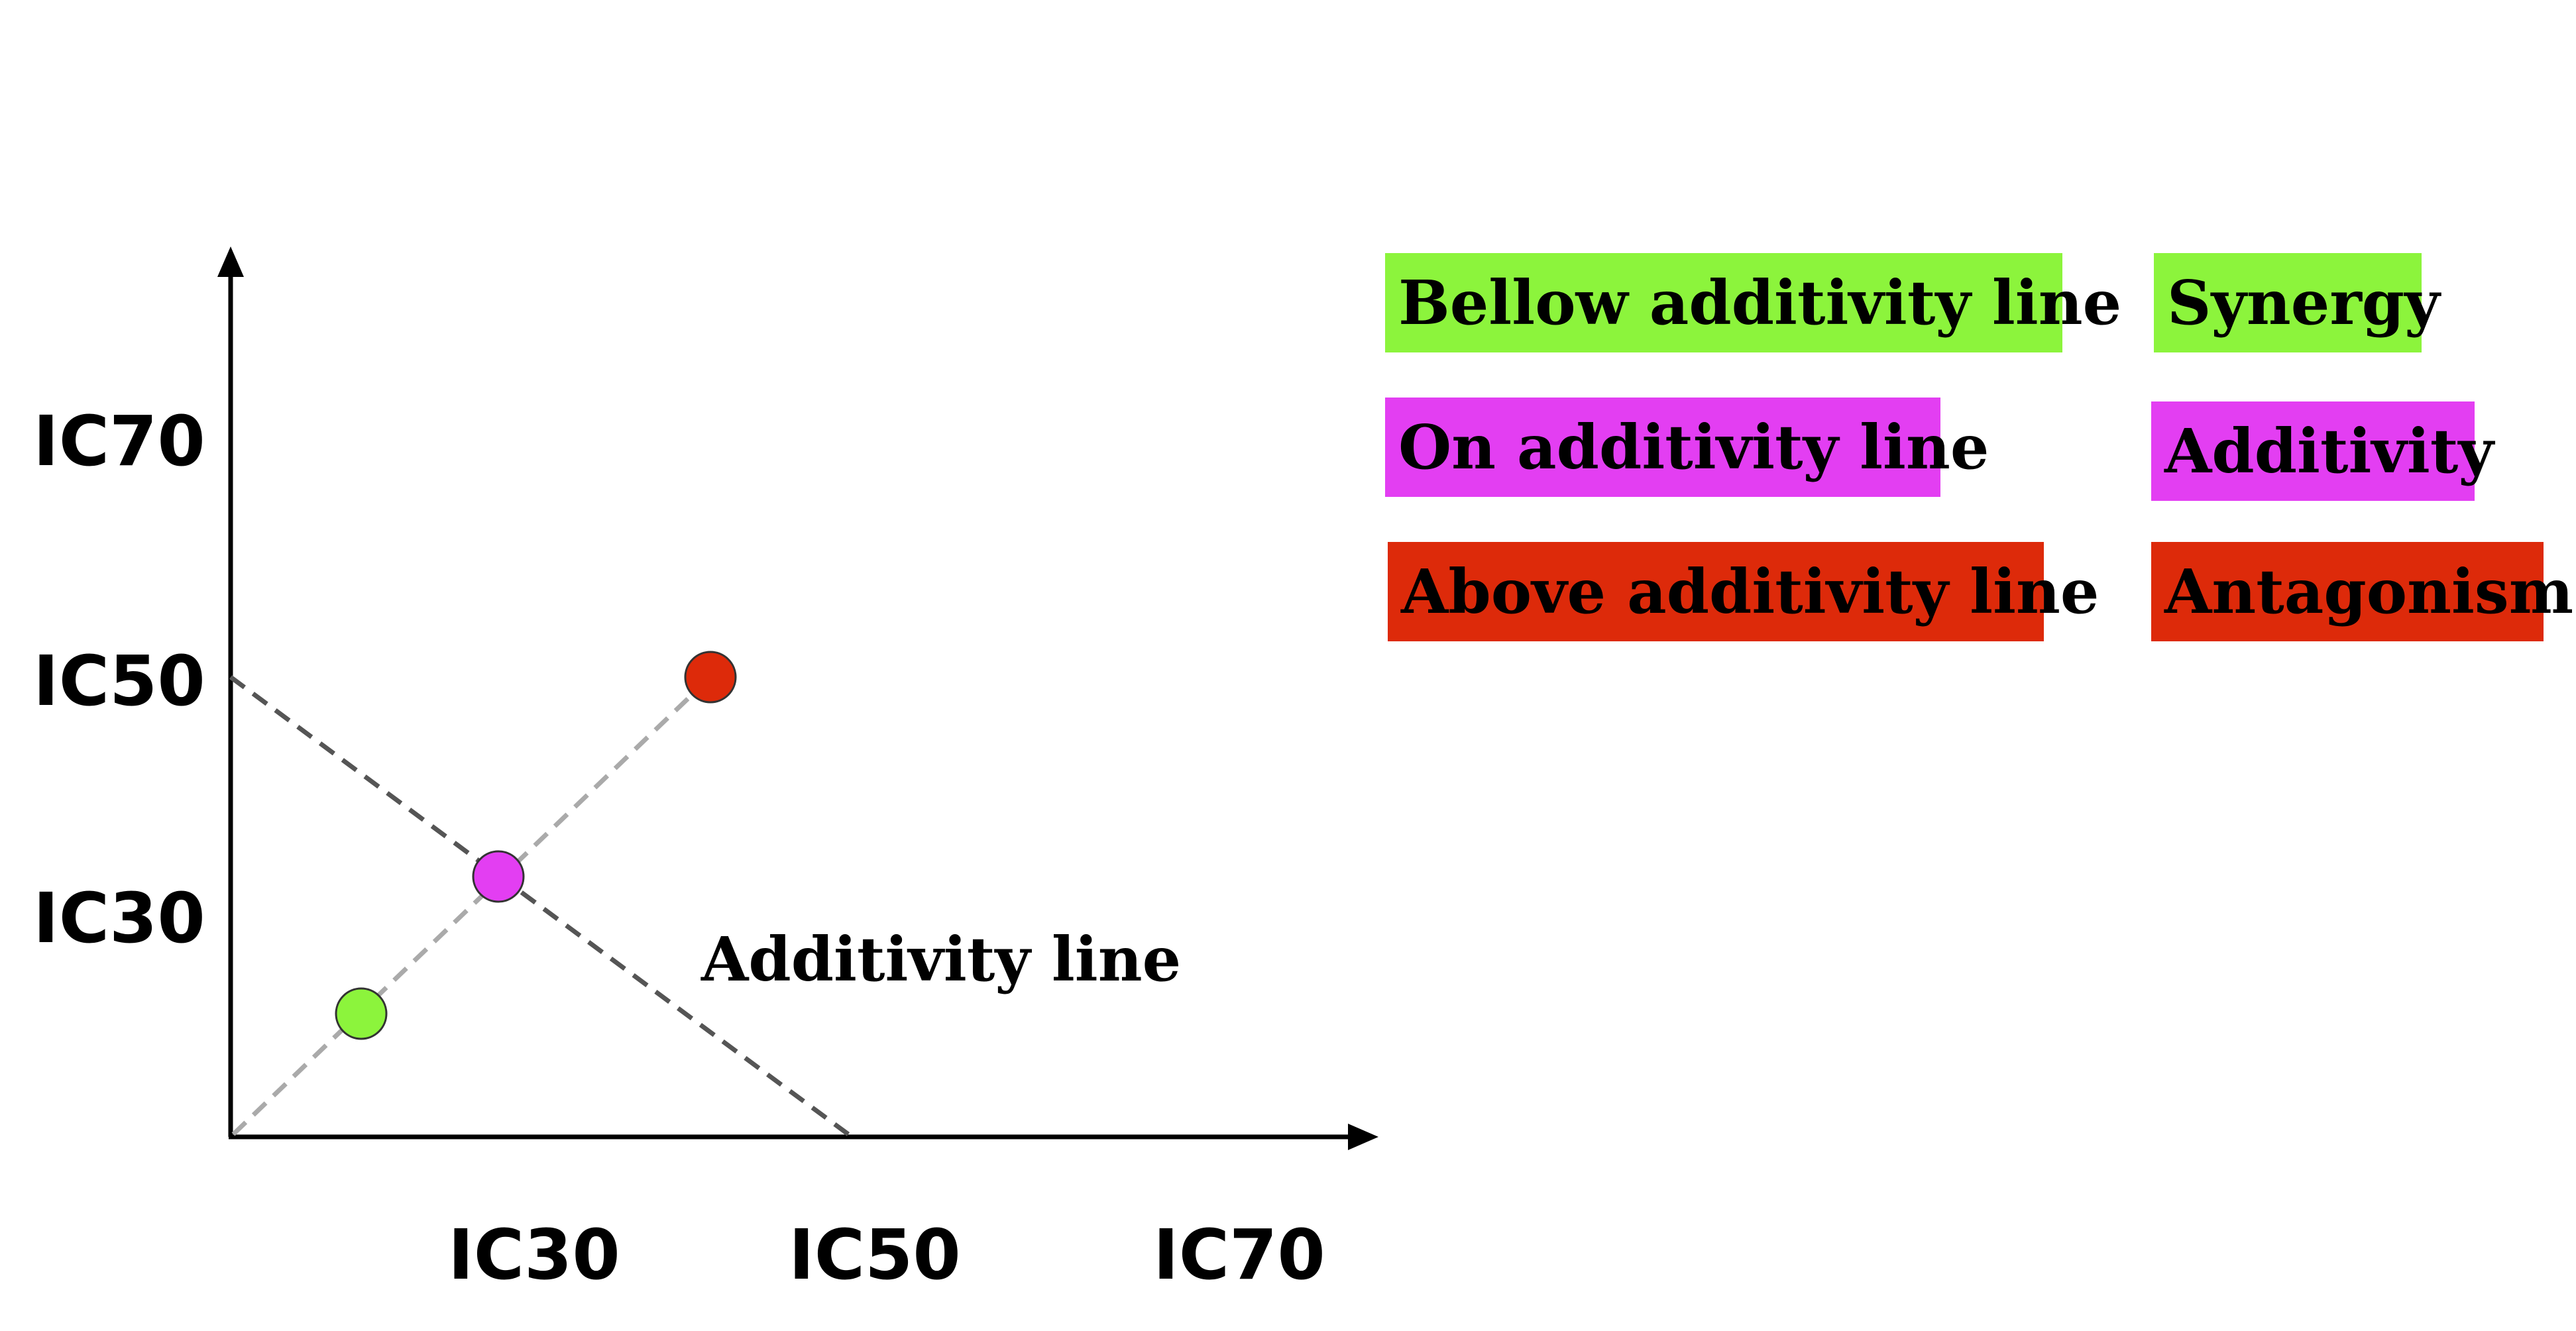 The width and height of the screenshot is (2576, 1331). What do you see at coordinates (119, 681) in the screenshot?
I see `y-tick-label: IC50` at bounding box center [119, 681].